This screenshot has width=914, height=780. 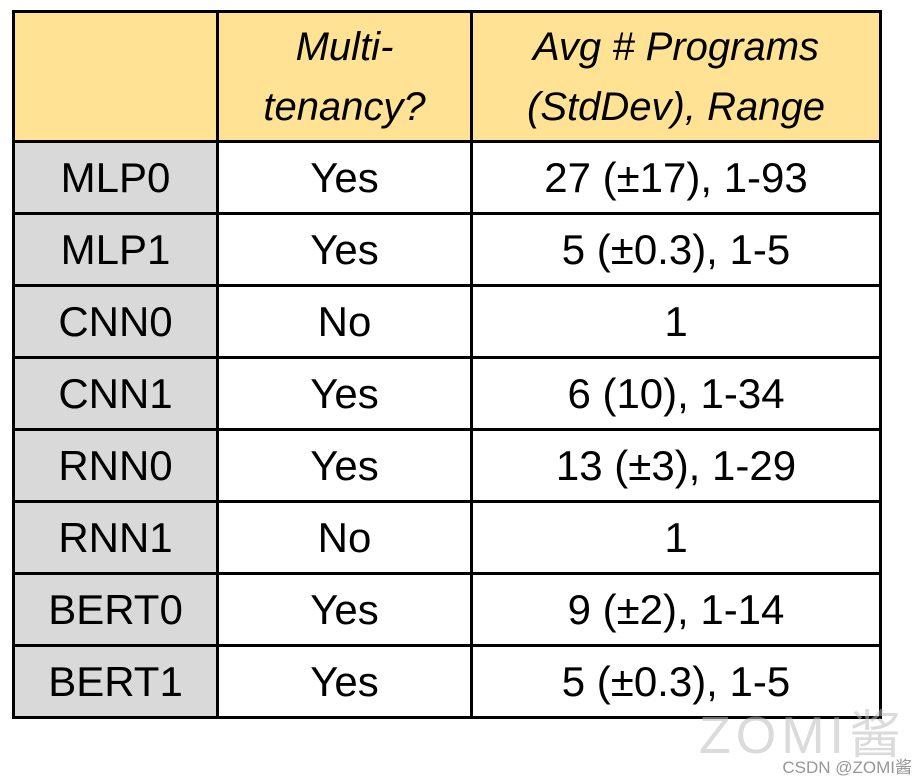 What do you see at coordinates (676, 393) in the screenshot?
I see `programs-cell: 6 (10), 1-34` at bounding box center [676, 393].